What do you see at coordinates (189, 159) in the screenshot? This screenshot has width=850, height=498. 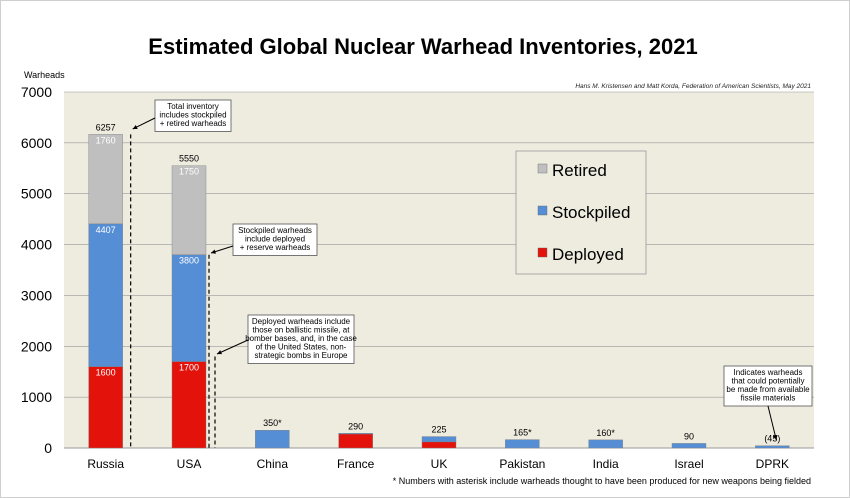 I see `total-label: 5550` at bounding box center [189, 159].